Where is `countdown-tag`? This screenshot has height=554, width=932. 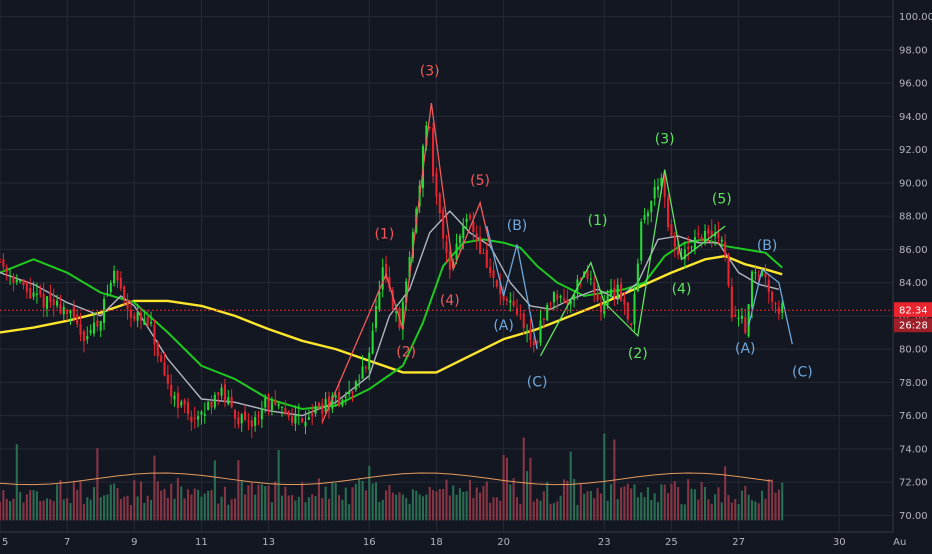 countdown-tag is located at coordinates (913, 325).